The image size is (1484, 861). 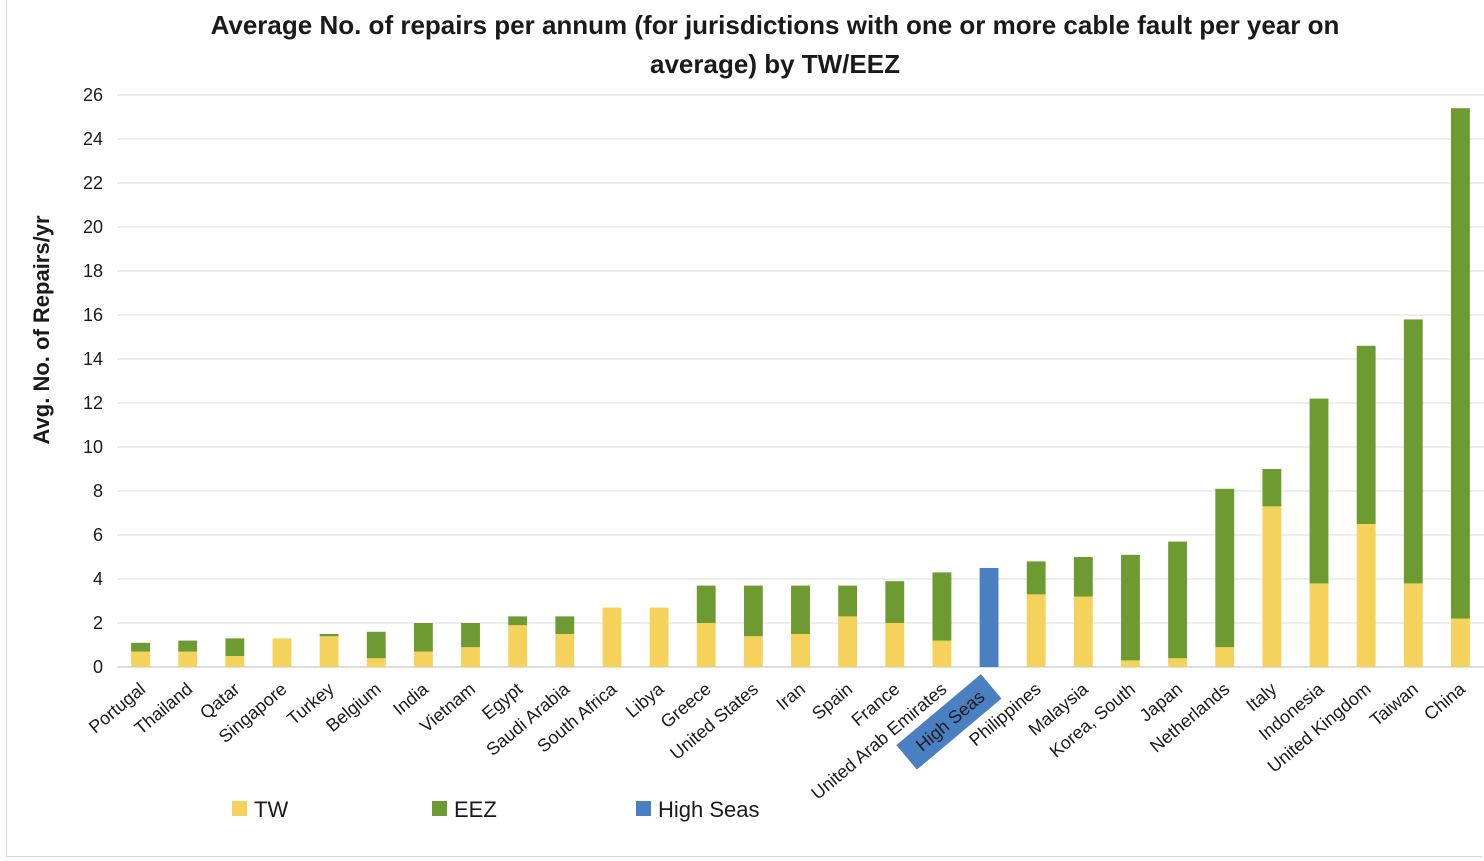 I want to click on y-tick-label: 14, so click(x=93, y=359).